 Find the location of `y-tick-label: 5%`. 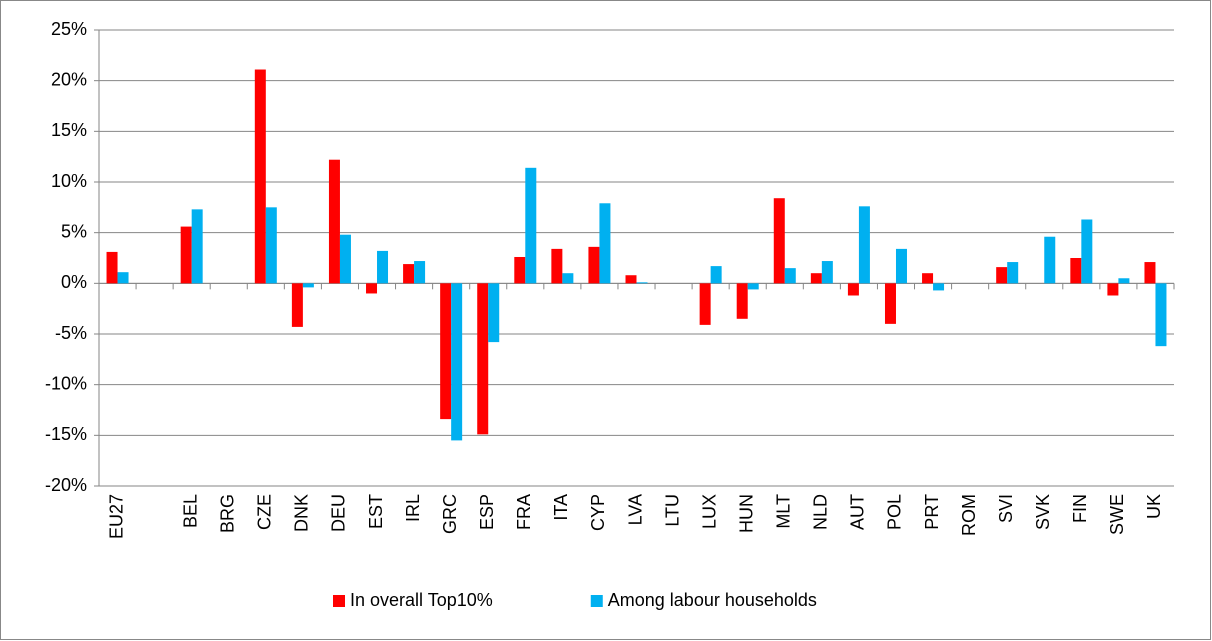

y-tick-label: 5% is located at coordinates (74, 231).